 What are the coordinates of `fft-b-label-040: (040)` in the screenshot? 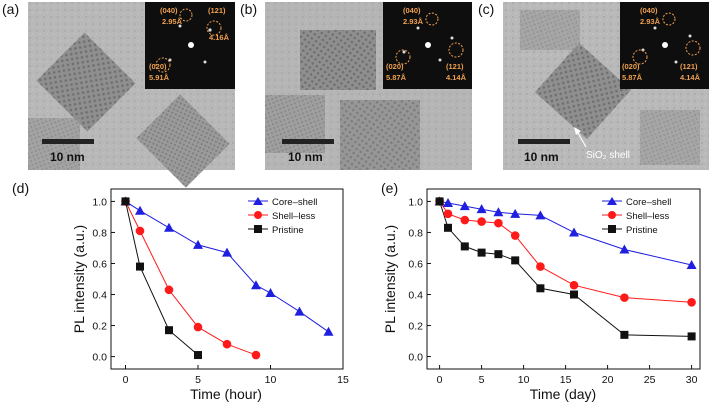 It's located at (412, 10).